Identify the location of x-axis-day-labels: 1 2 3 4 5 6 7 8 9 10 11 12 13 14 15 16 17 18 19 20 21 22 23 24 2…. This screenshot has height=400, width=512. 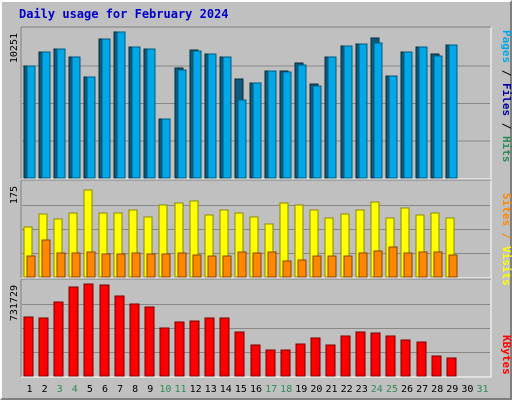
(257, 389).